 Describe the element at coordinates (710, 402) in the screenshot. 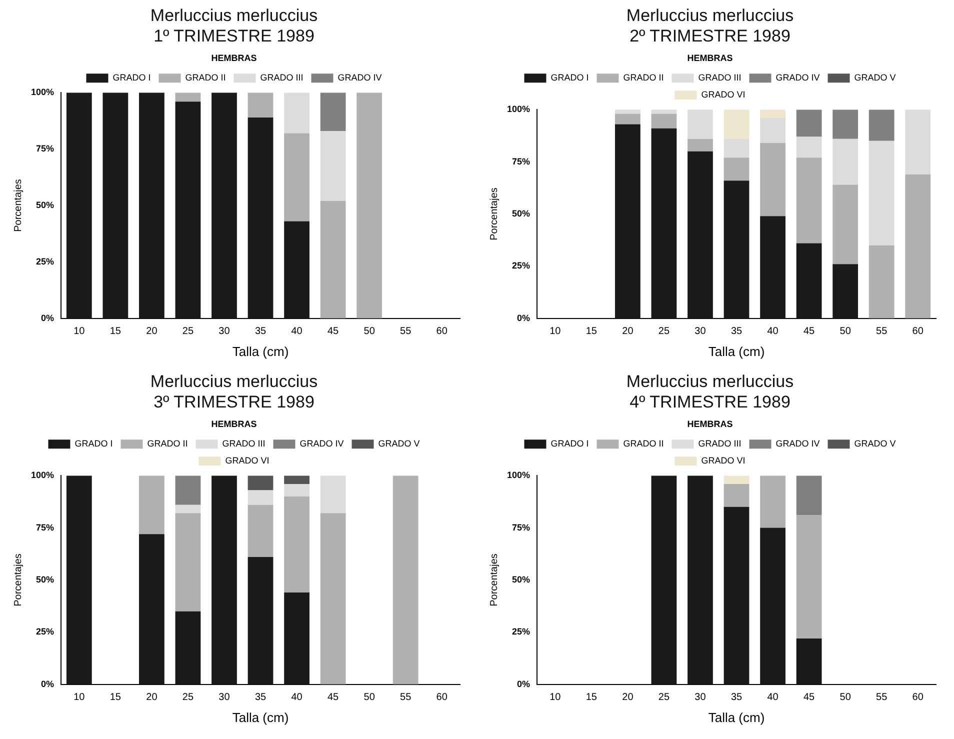

I see `chart-subtitle: 4º TRIMESTRE 1989` at that location.